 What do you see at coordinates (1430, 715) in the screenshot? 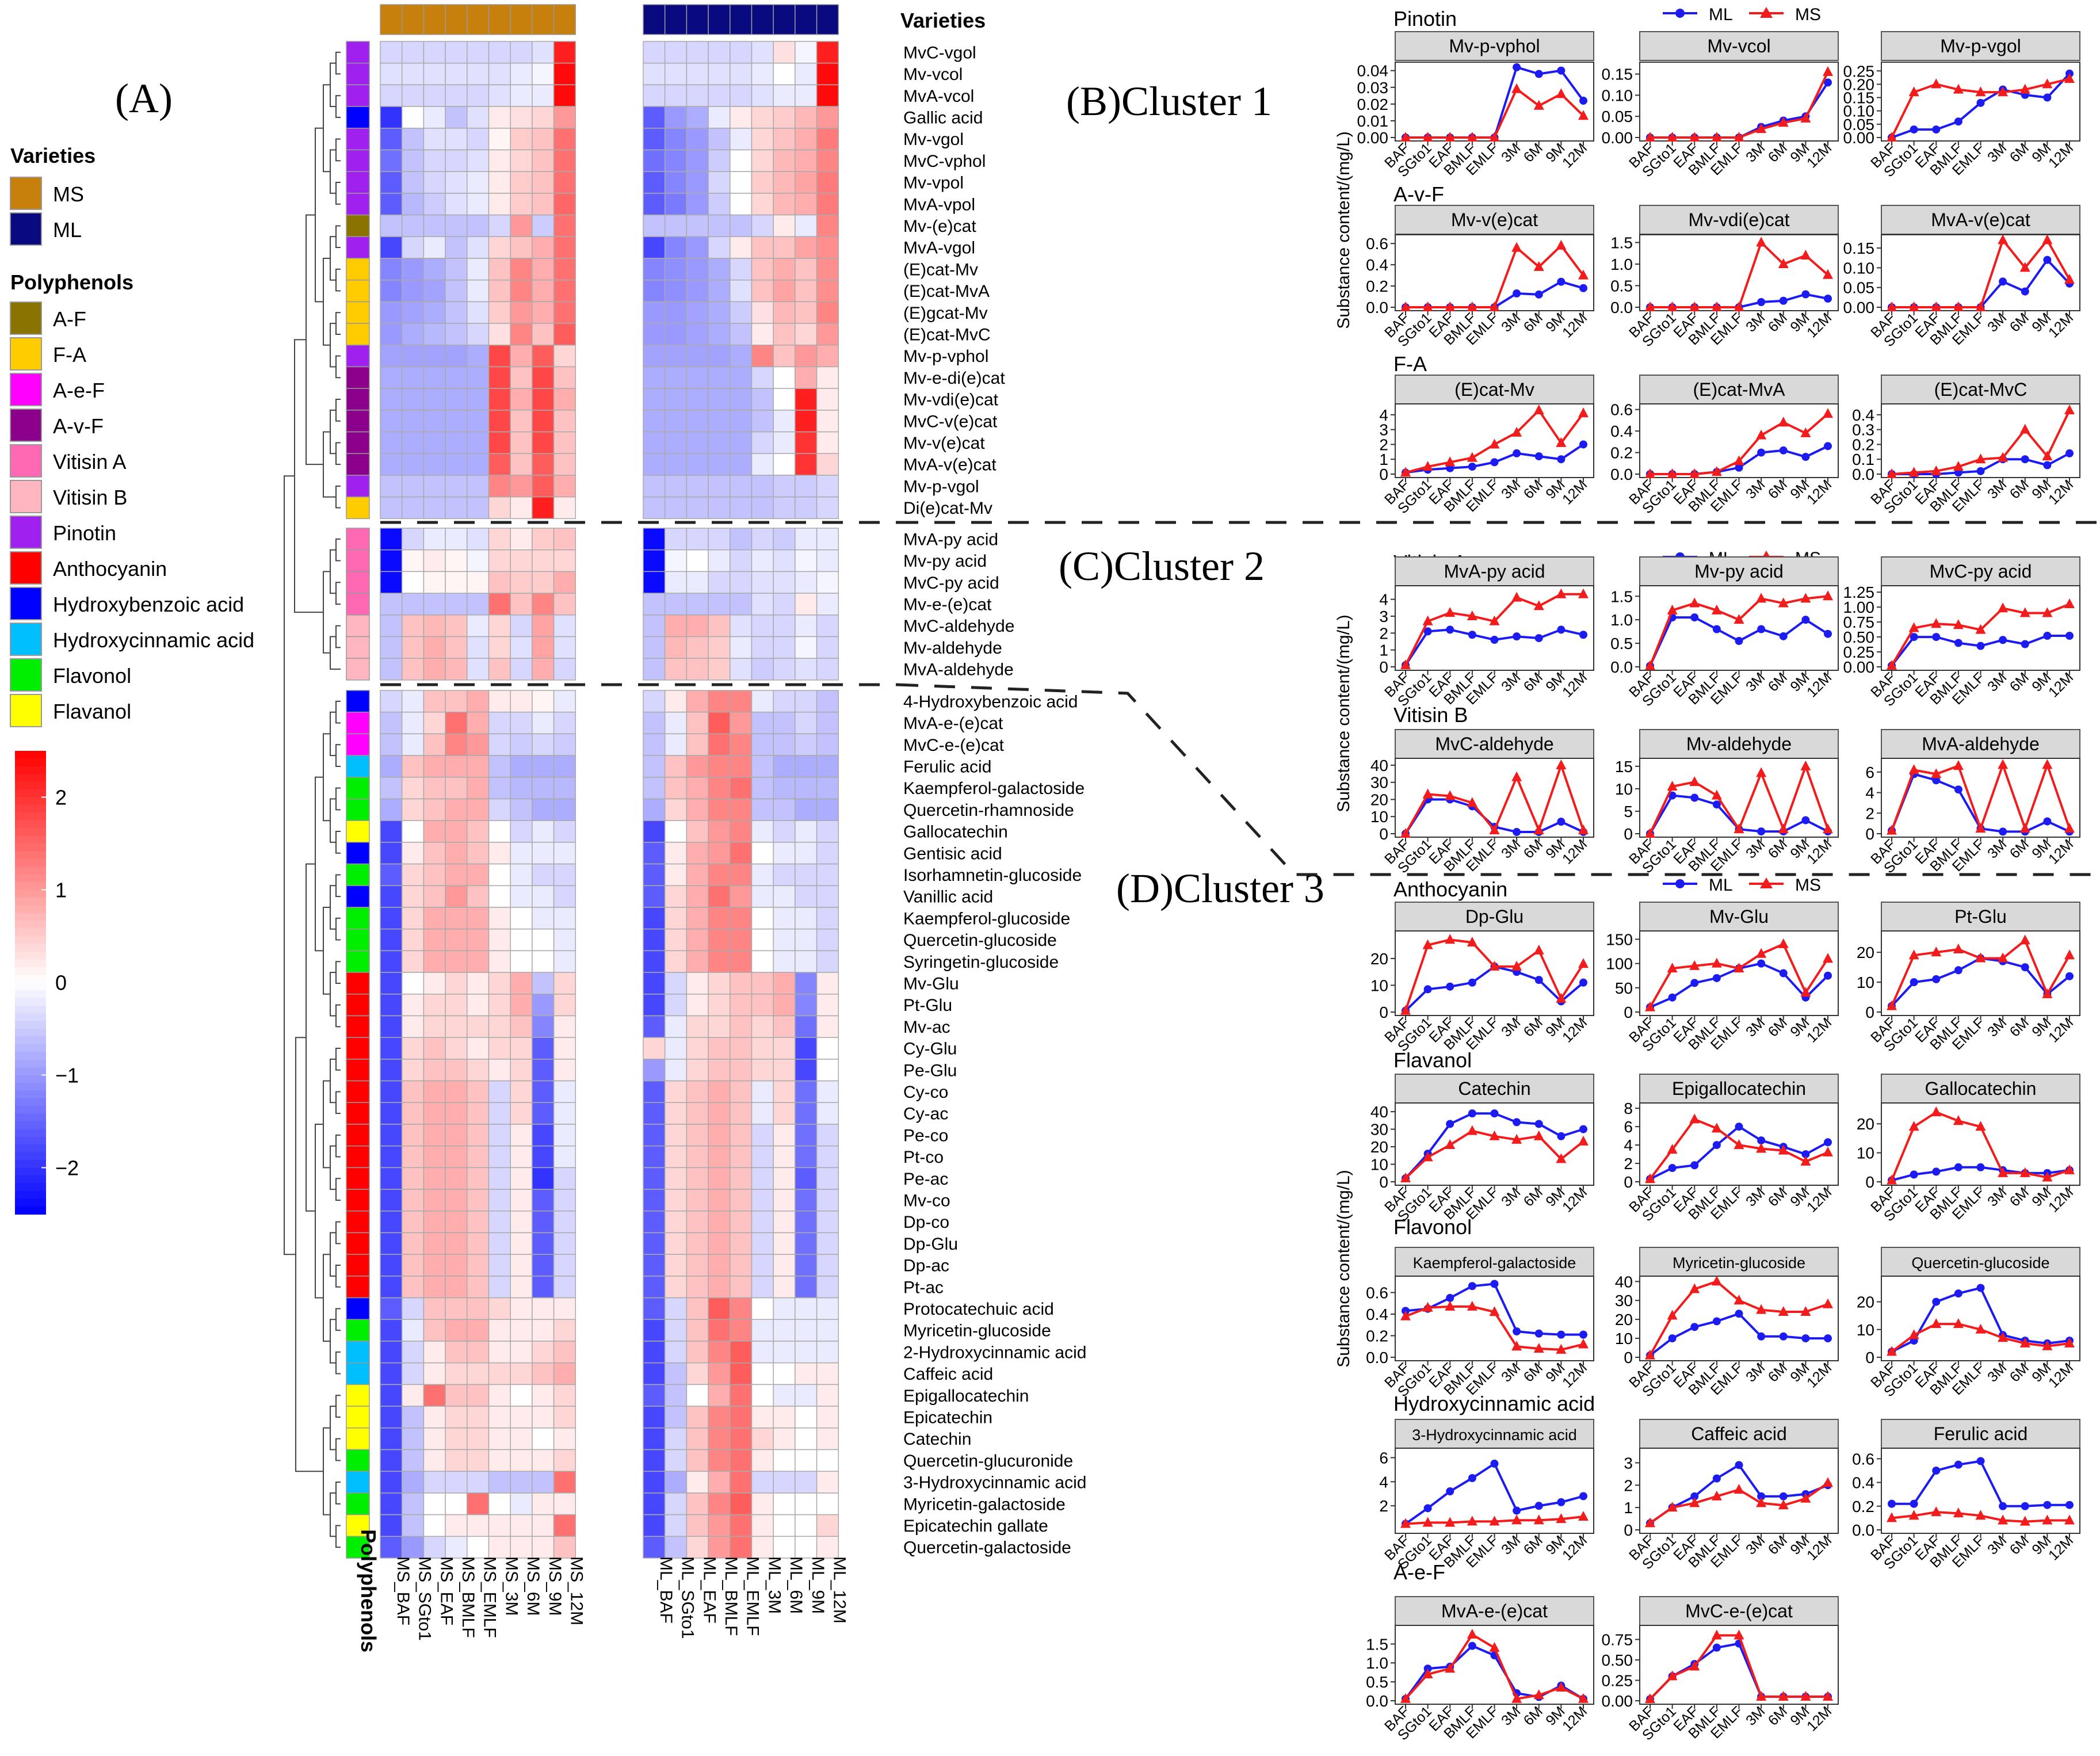
I see `group-title: Vitisin B` at bounding box center [1430, 715].